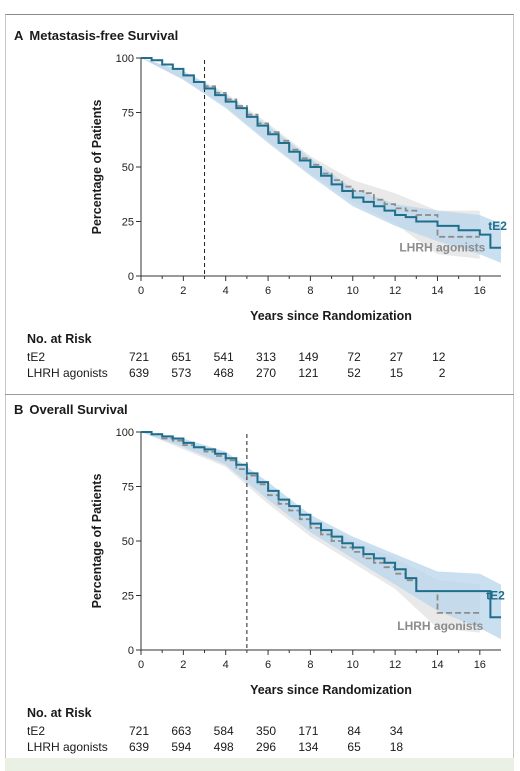 Image resolution: width=520 pixels, height=771 pixels. I want to click on risk-value: 65, so click(354, 747).